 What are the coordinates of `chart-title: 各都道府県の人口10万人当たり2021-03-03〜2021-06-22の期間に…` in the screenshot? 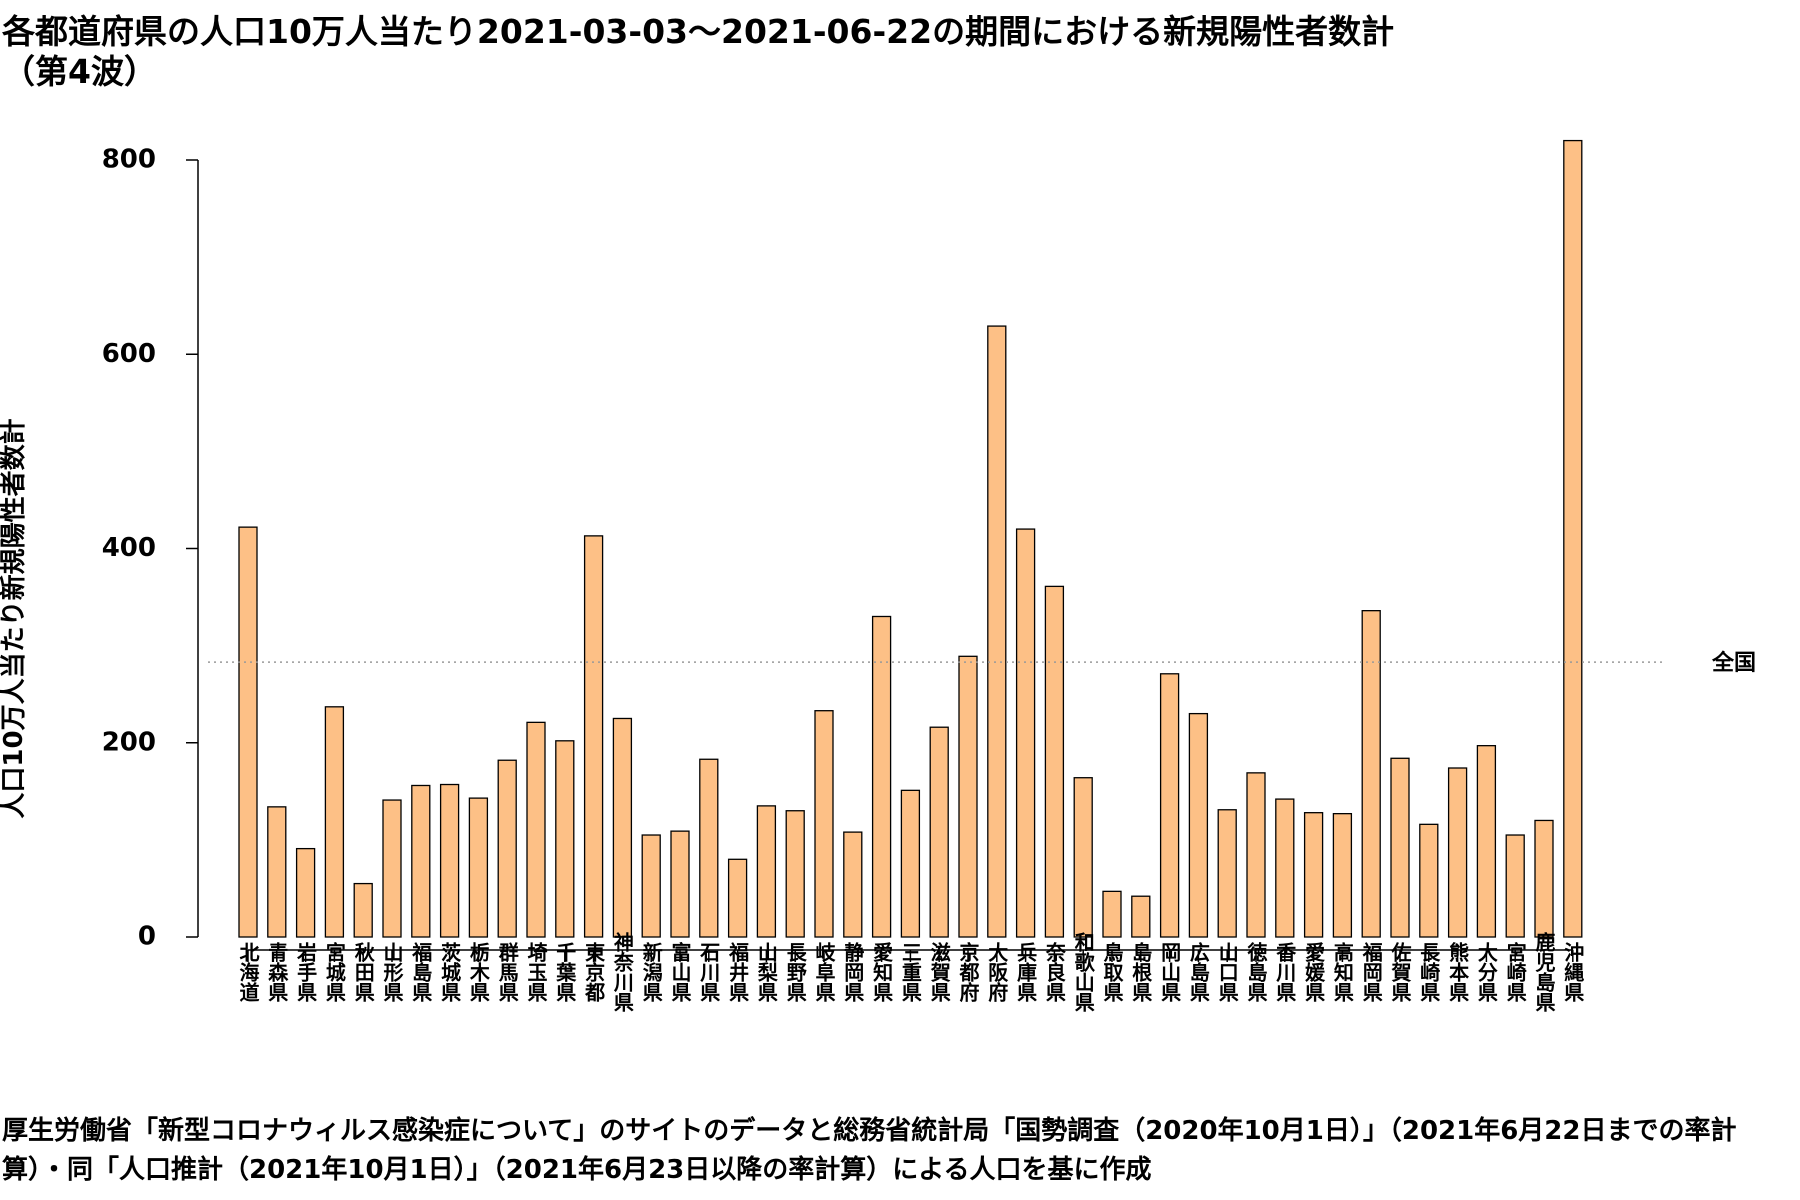 It's located at (698, 51).